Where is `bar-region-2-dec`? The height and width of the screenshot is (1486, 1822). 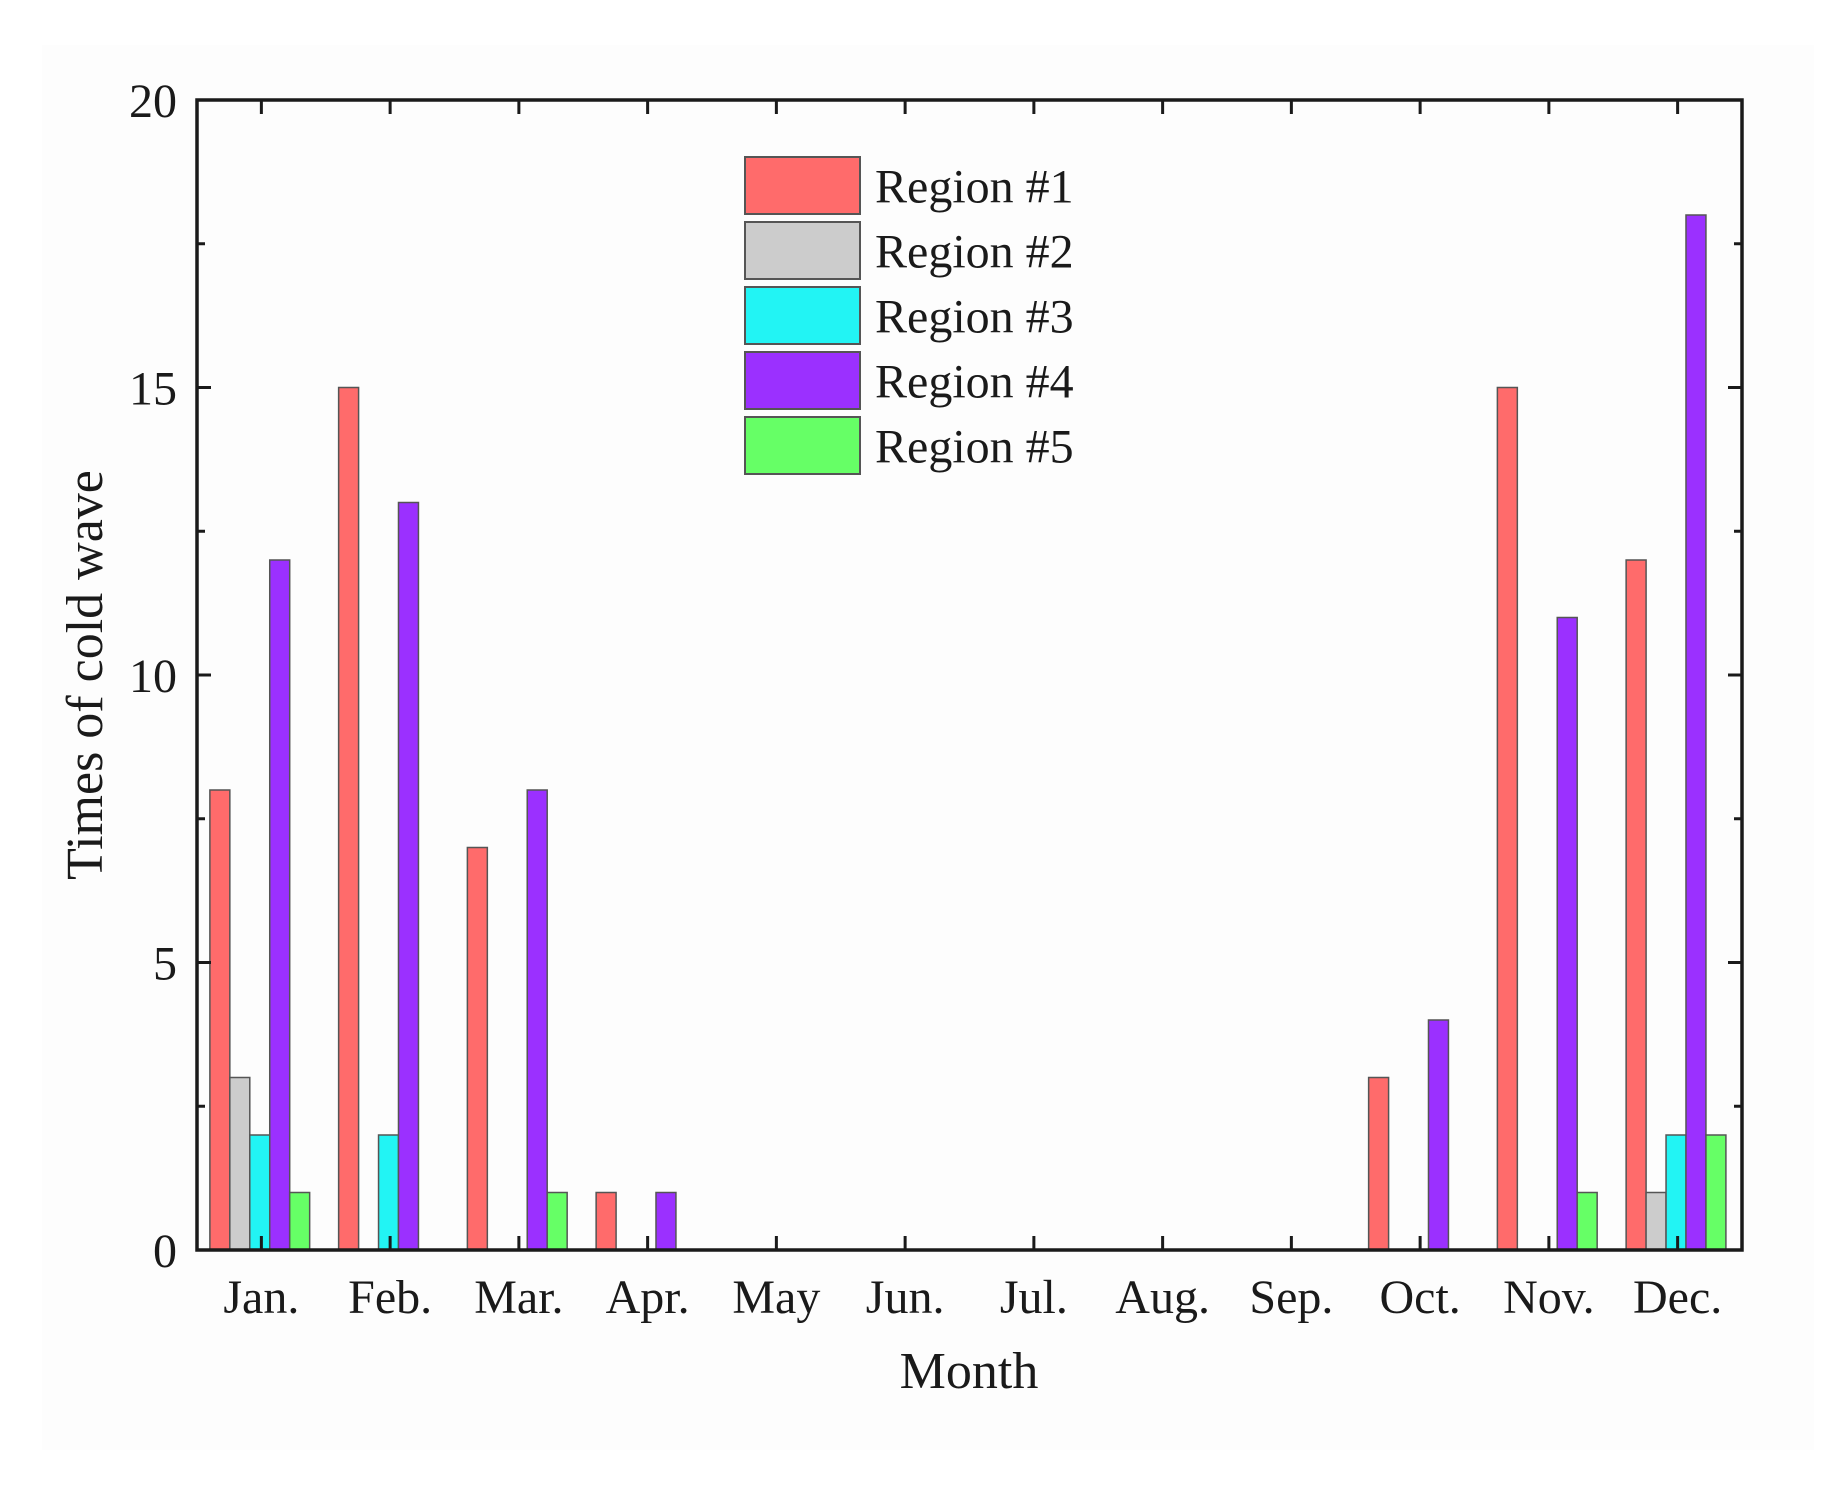
bar-region-2-dec is located at coordinates (1656, 1221).